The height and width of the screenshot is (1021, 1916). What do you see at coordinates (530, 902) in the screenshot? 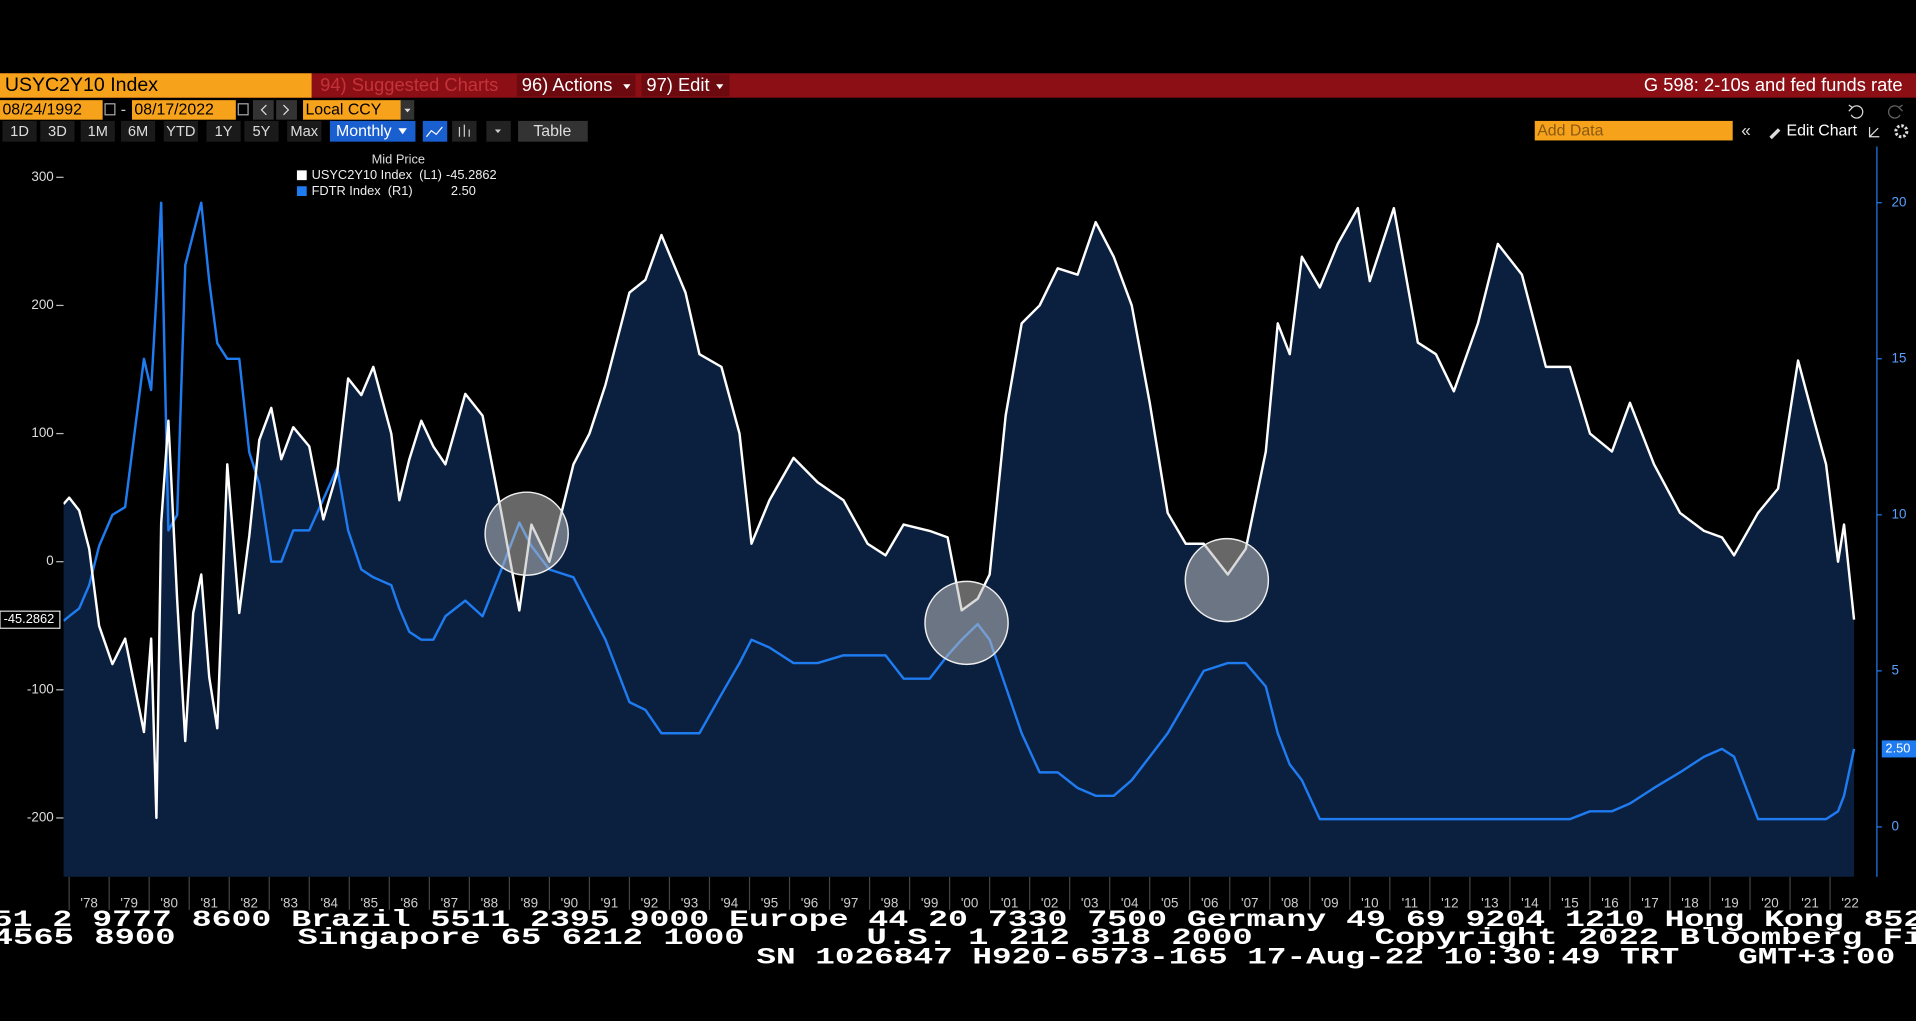
I see `x-tick-label: '89` at bounding box center [530, 902].